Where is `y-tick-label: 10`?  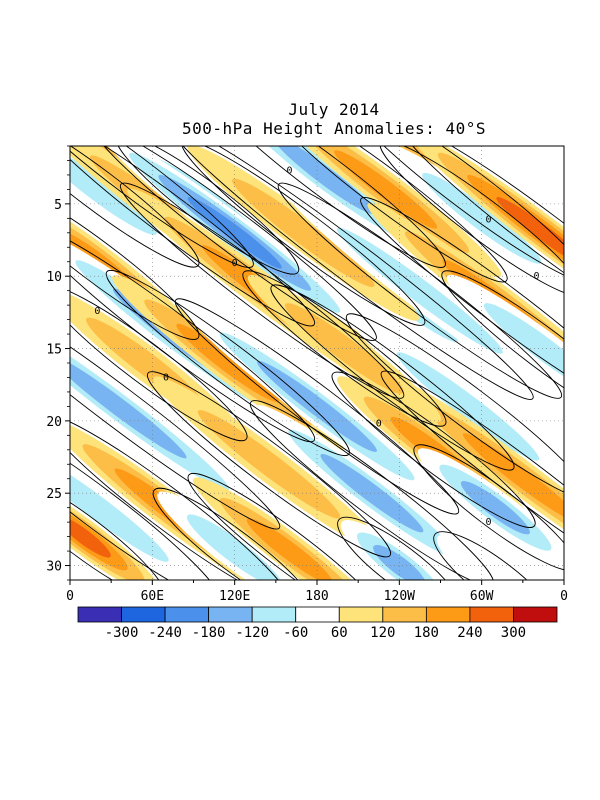 y-tick-label: 10 is located at coordinates (54, 277).